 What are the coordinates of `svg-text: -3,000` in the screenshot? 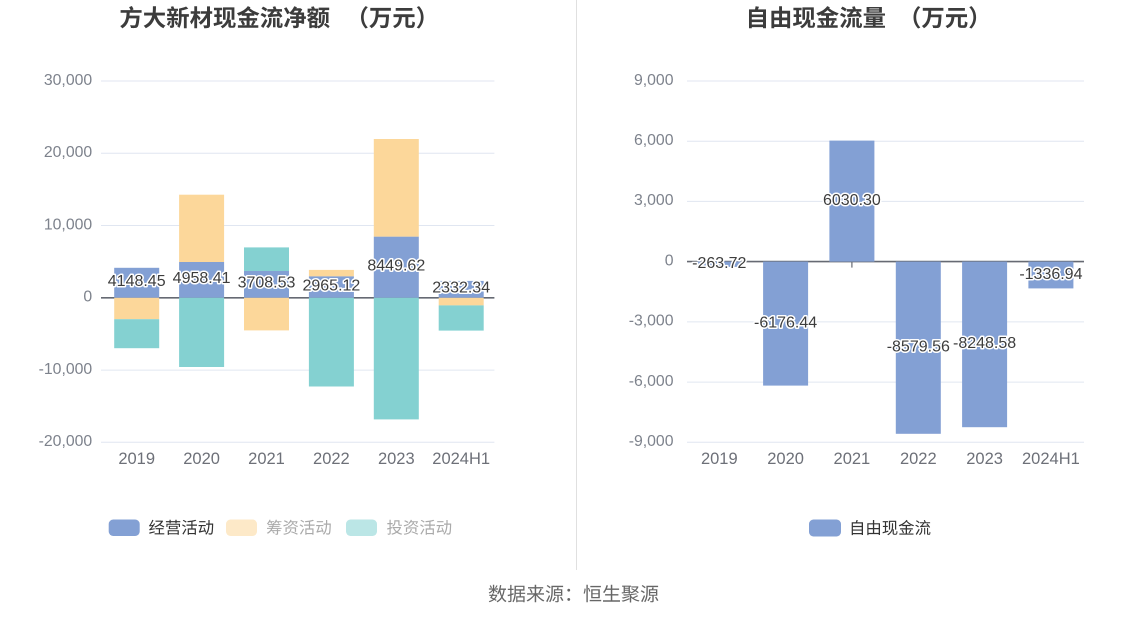 It's located at (651, 321).